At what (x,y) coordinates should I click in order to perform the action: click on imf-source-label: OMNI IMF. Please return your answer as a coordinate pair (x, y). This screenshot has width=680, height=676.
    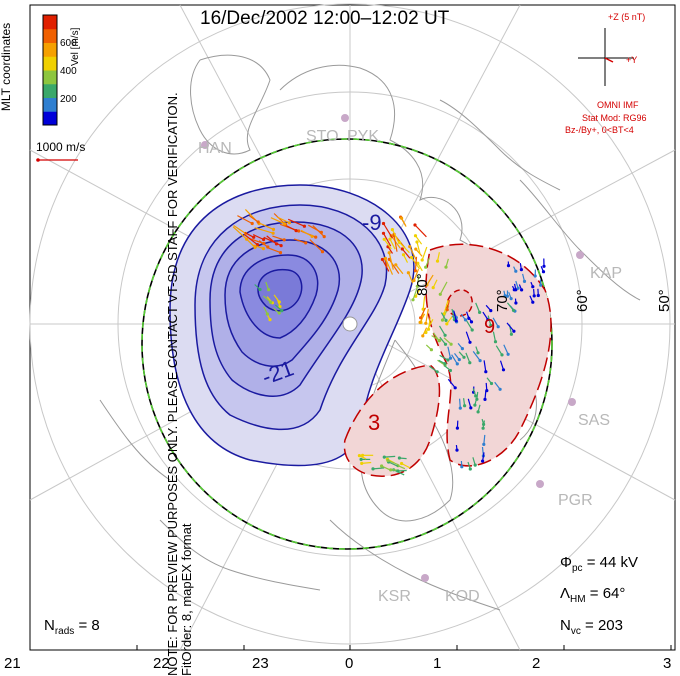
    Looking at the image, I should click on (618, 105).